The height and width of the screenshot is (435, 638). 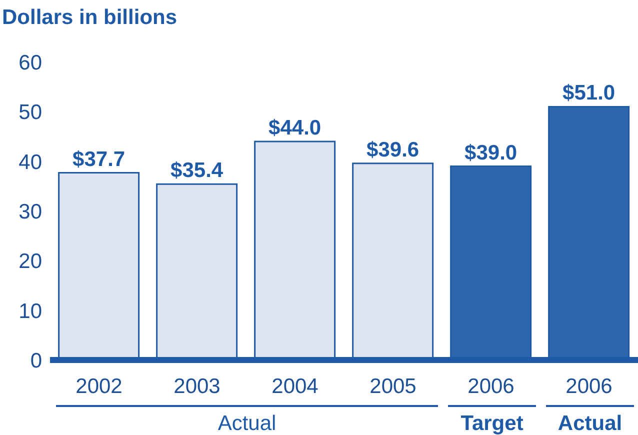 I want to click on data-label: $39.6, so click(x=393, y=150).